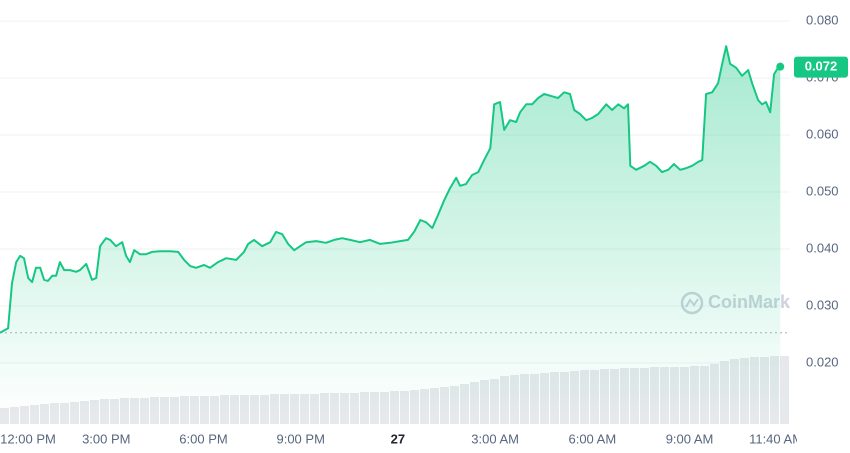 The width and height of the screenshot is (850, 453). What do you see at coordinates (592, 438) in the screenshot?
I see `x-tick-label: 6:00 AM` at bounding box center [592, 438].